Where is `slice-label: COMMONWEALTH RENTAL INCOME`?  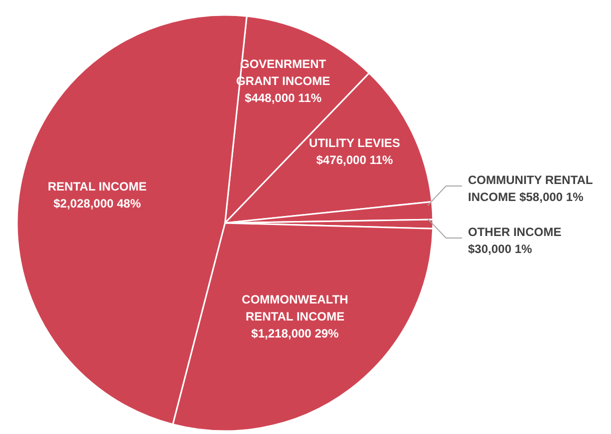 slice-label: COMMONWEALTH RENTAL INCOME is located at coordinates (295, 308).